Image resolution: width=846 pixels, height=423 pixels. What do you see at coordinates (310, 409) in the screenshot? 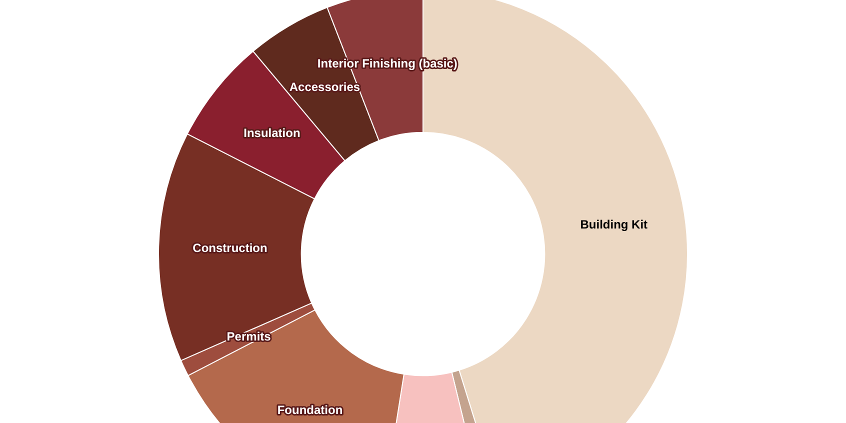
I see `slice-label: Foundation` at bounding box center [310, 409].